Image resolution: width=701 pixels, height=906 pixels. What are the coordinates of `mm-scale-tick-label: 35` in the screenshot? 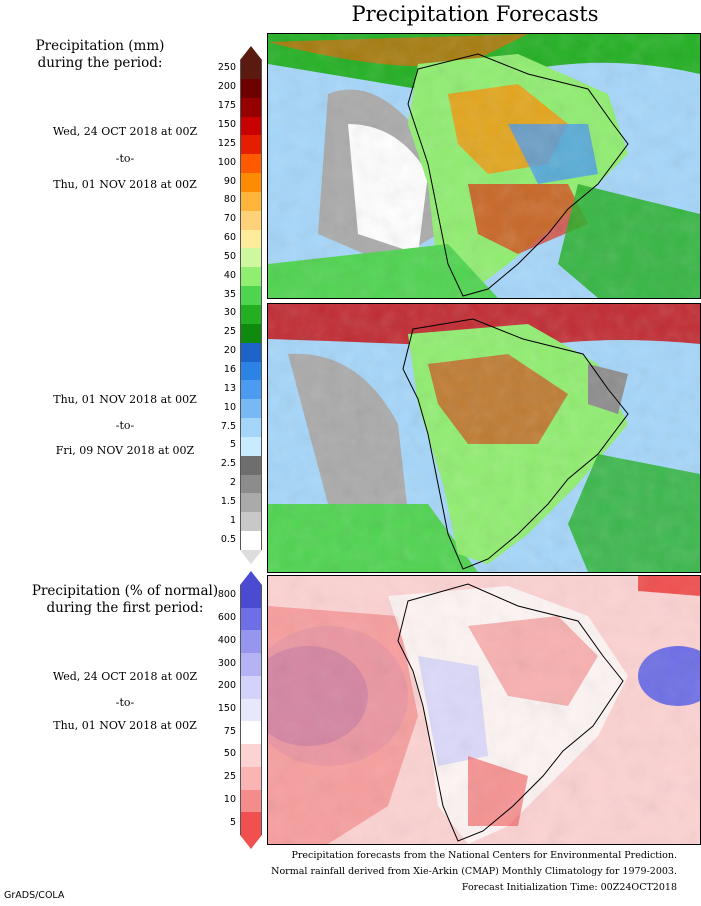 It's located at (229, 294).